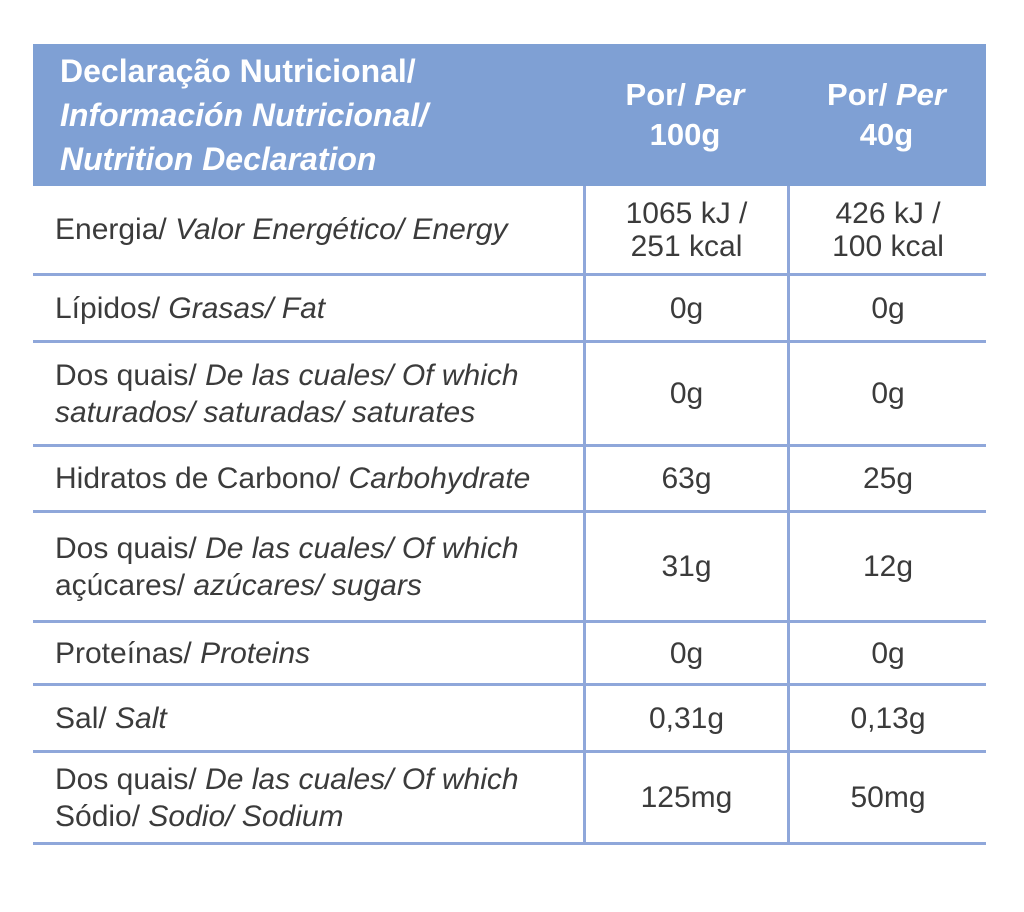 This screenshot has height=912, width=1024. What do you see at coordinates (685, 718) in the screenshot?
I see `value-per-100g: 0,31g` at bounding box center [685, 718].